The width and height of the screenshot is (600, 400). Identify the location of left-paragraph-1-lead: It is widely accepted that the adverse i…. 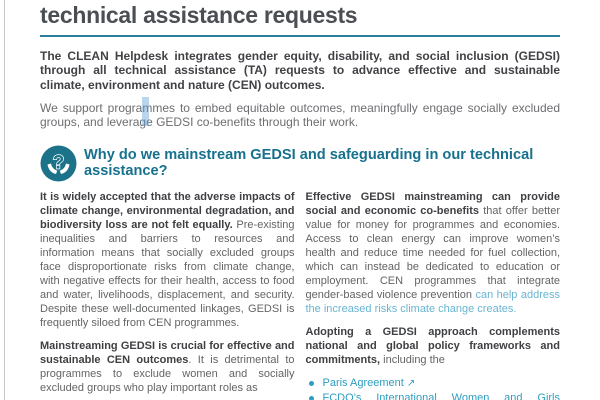
(167, 211).